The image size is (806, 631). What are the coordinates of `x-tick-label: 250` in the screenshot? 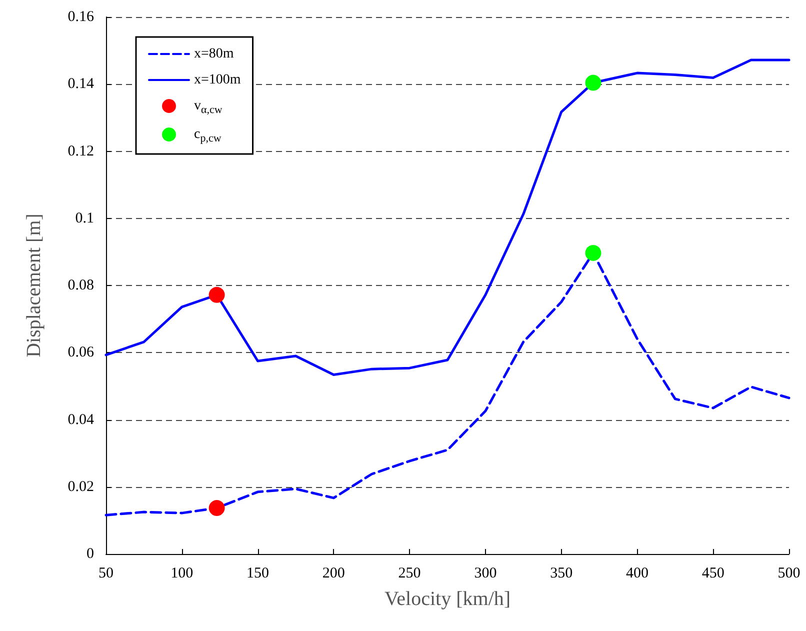 It's located at (409, 574).